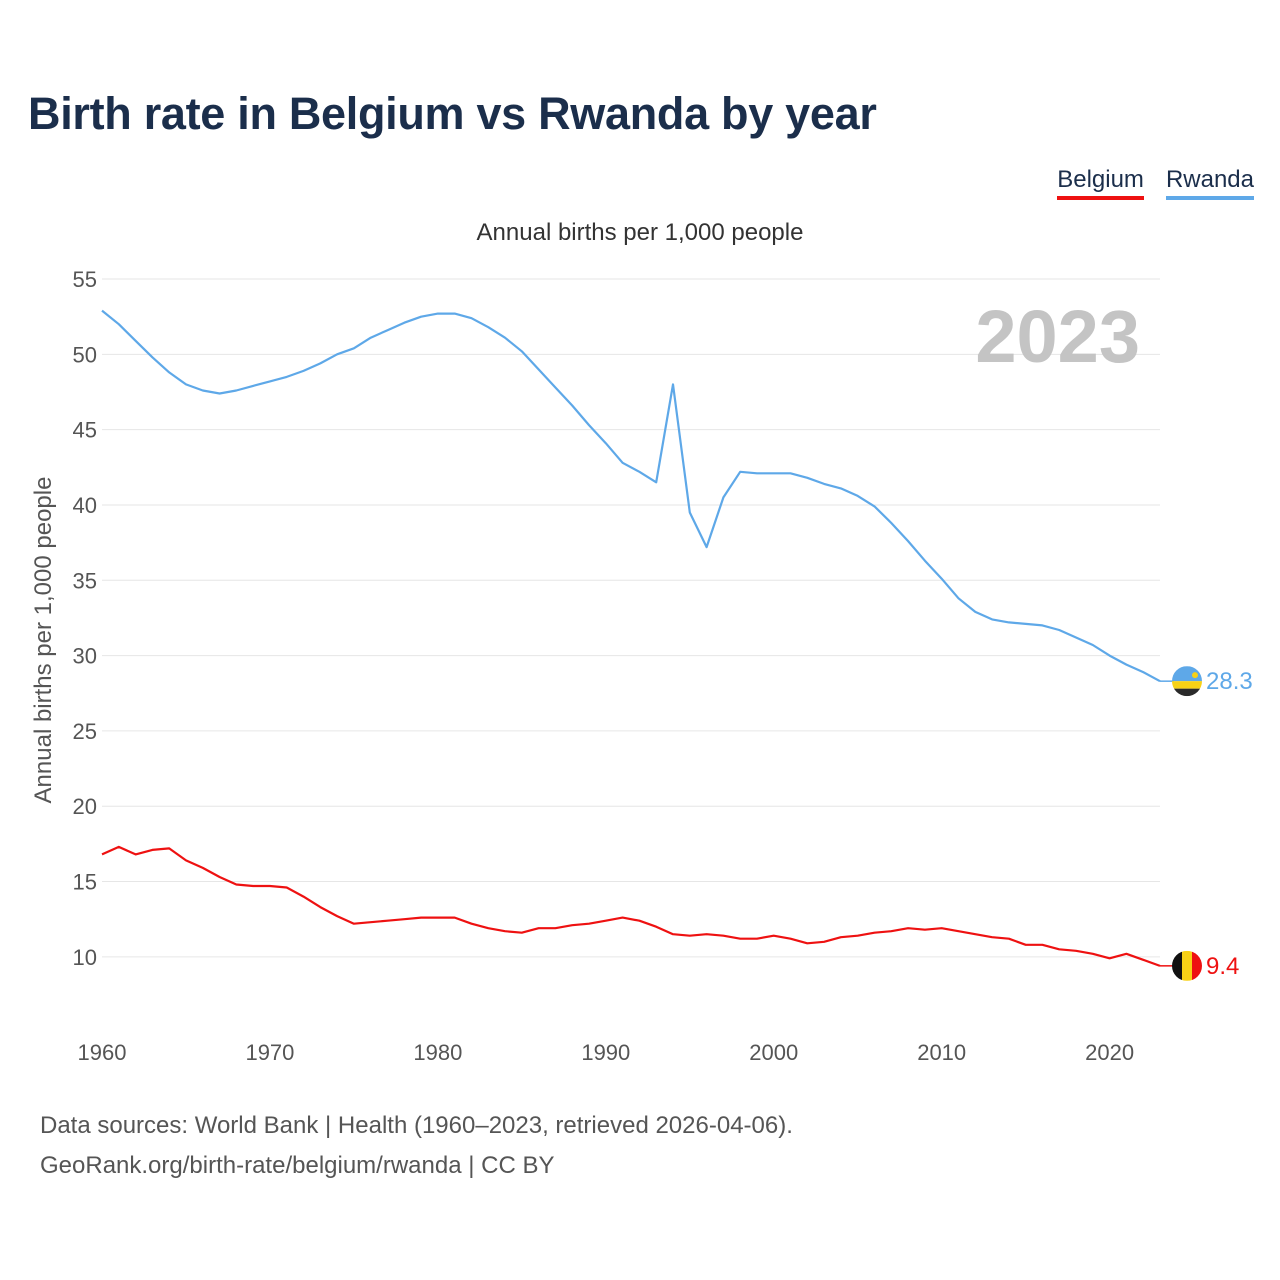 The width and height of the screenshot is (1280, 1280). I want to click on chart-title: Birth rate in Belgium vs Rwanda by year, so click(452, 113).